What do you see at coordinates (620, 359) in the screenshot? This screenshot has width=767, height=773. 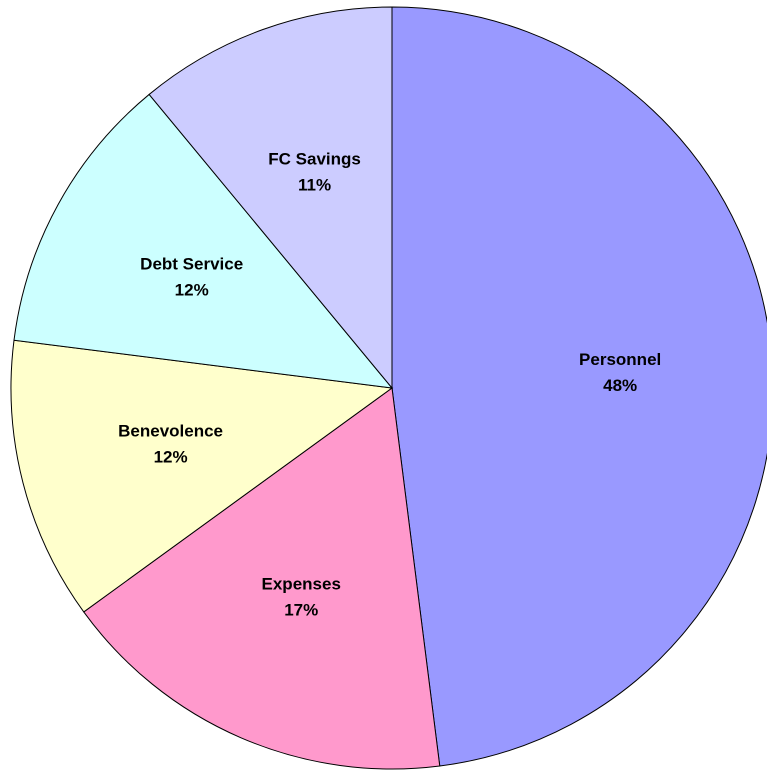 I see `slice-label: Personnel` at bounding box center [620, 359].